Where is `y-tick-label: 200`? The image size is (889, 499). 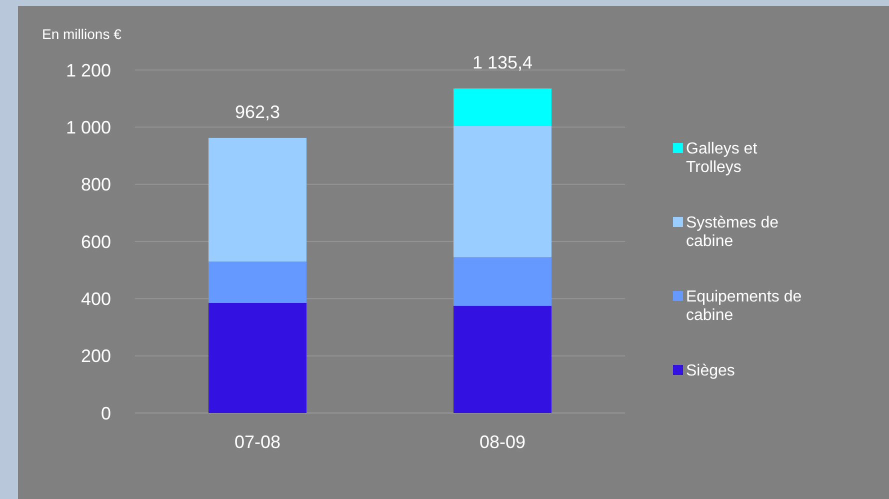 y-tick-label: 200 is located at coordinates (95, 356).